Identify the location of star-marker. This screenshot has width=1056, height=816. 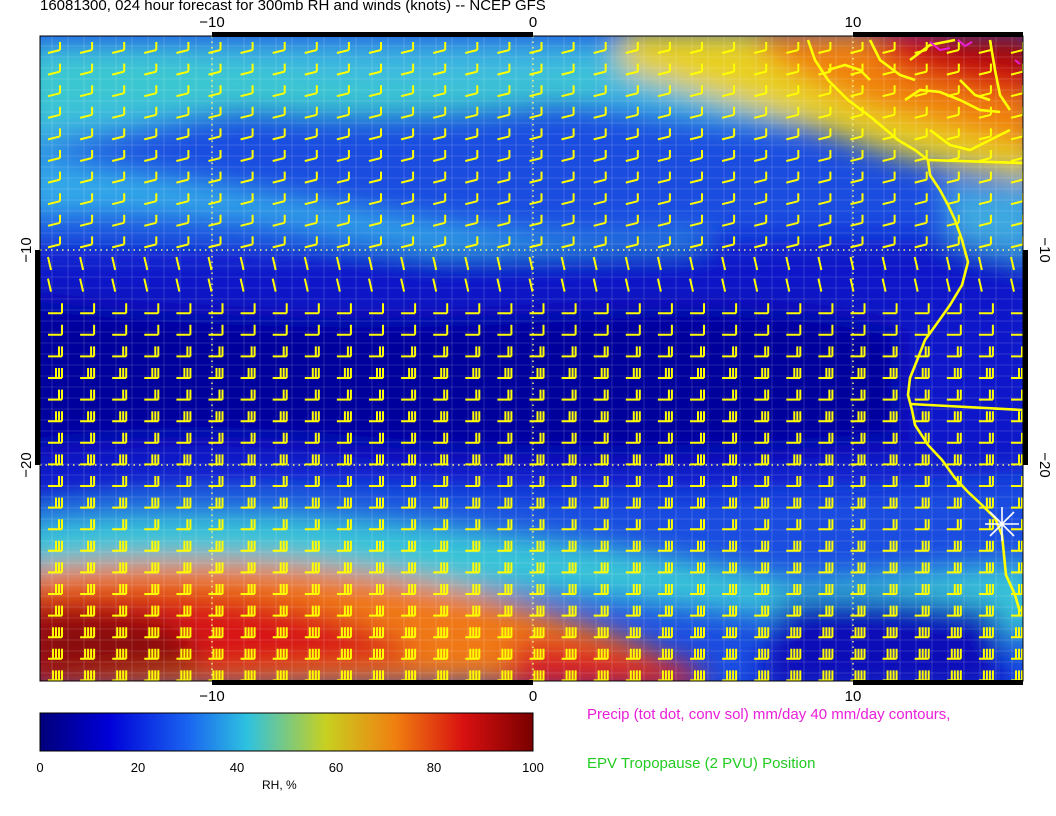
(1002, 524).